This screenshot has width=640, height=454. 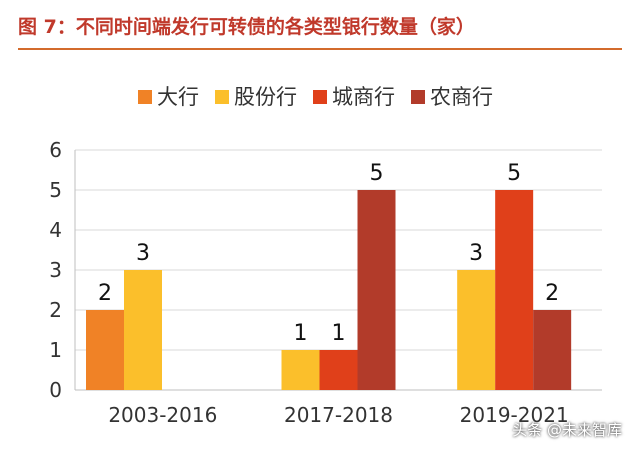 I want to click on legend-label: 农商行, so click(x=461, y=97).